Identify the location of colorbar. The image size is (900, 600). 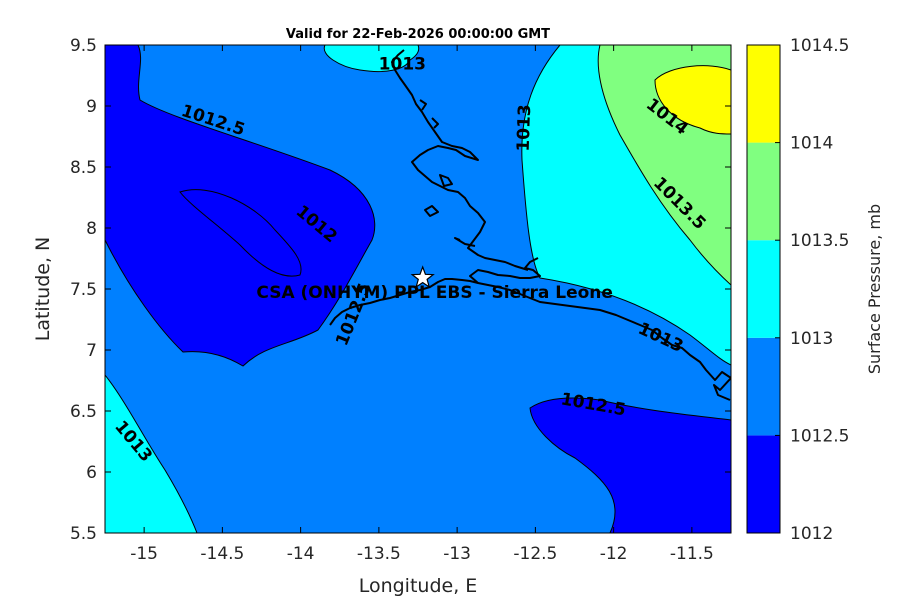
(763, 289).